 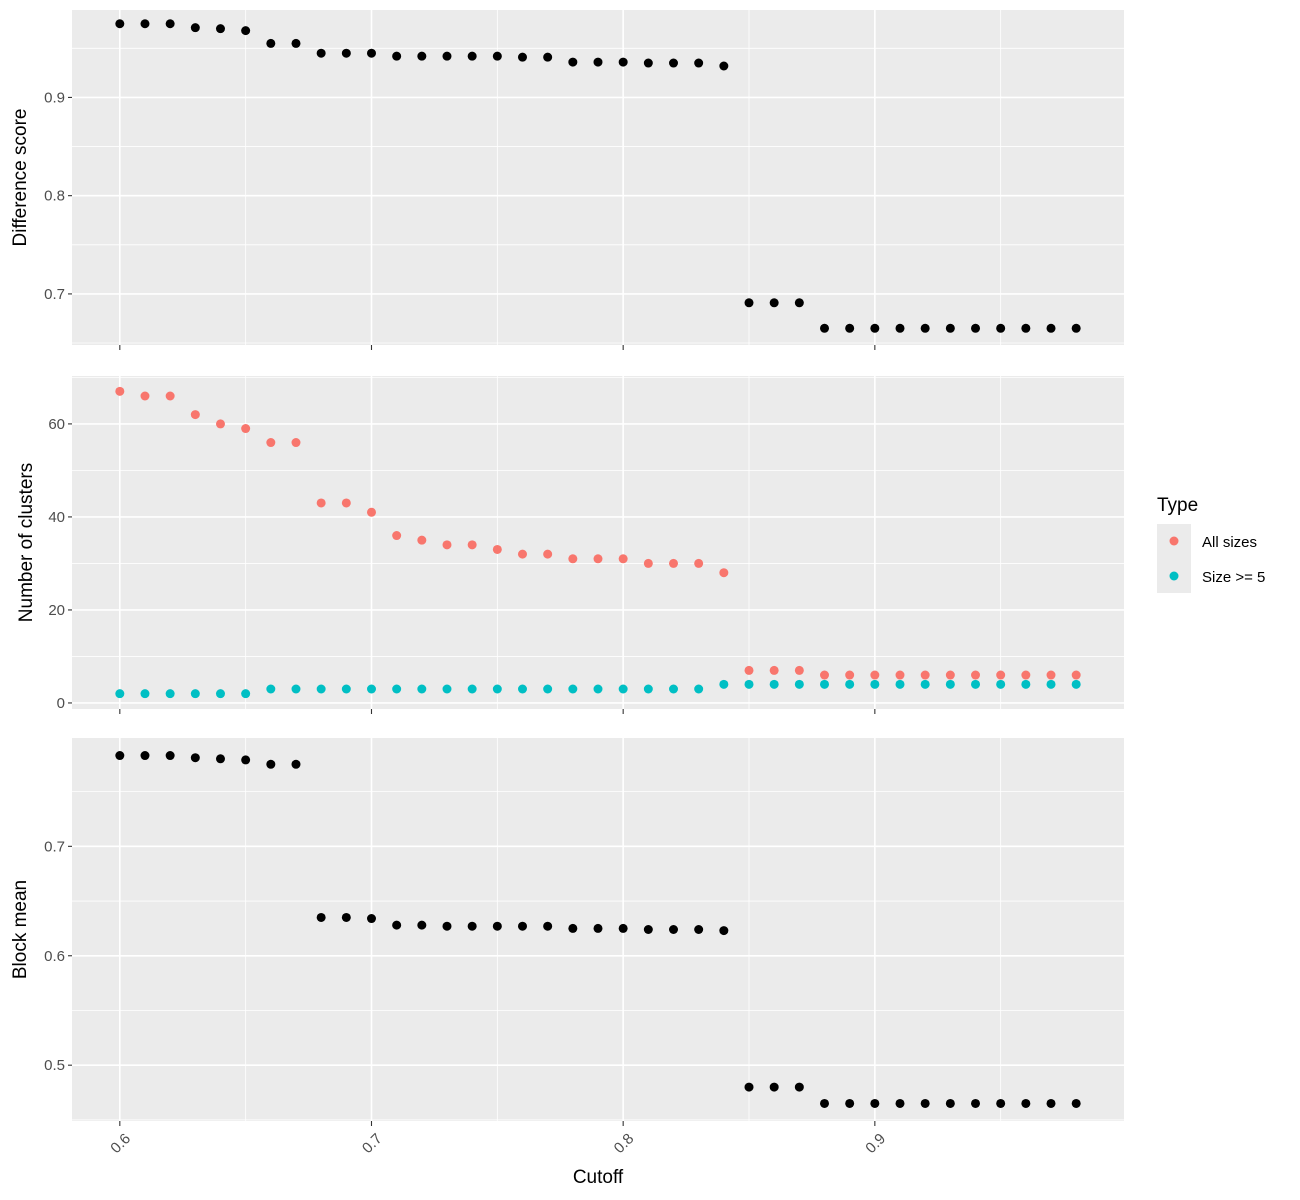 I want to click on legend-key-background, so click(x=1174, y=558).